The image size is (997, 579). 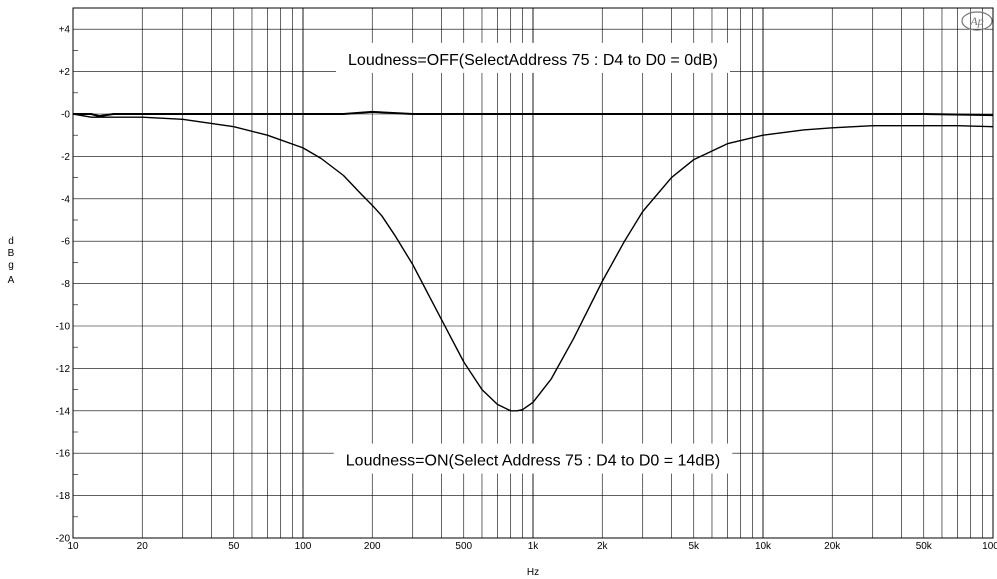 What do you see at coordinates (832, 546) in the screenshot?
I see `x-tick-label: 20k` at bounding box center [832, 546].